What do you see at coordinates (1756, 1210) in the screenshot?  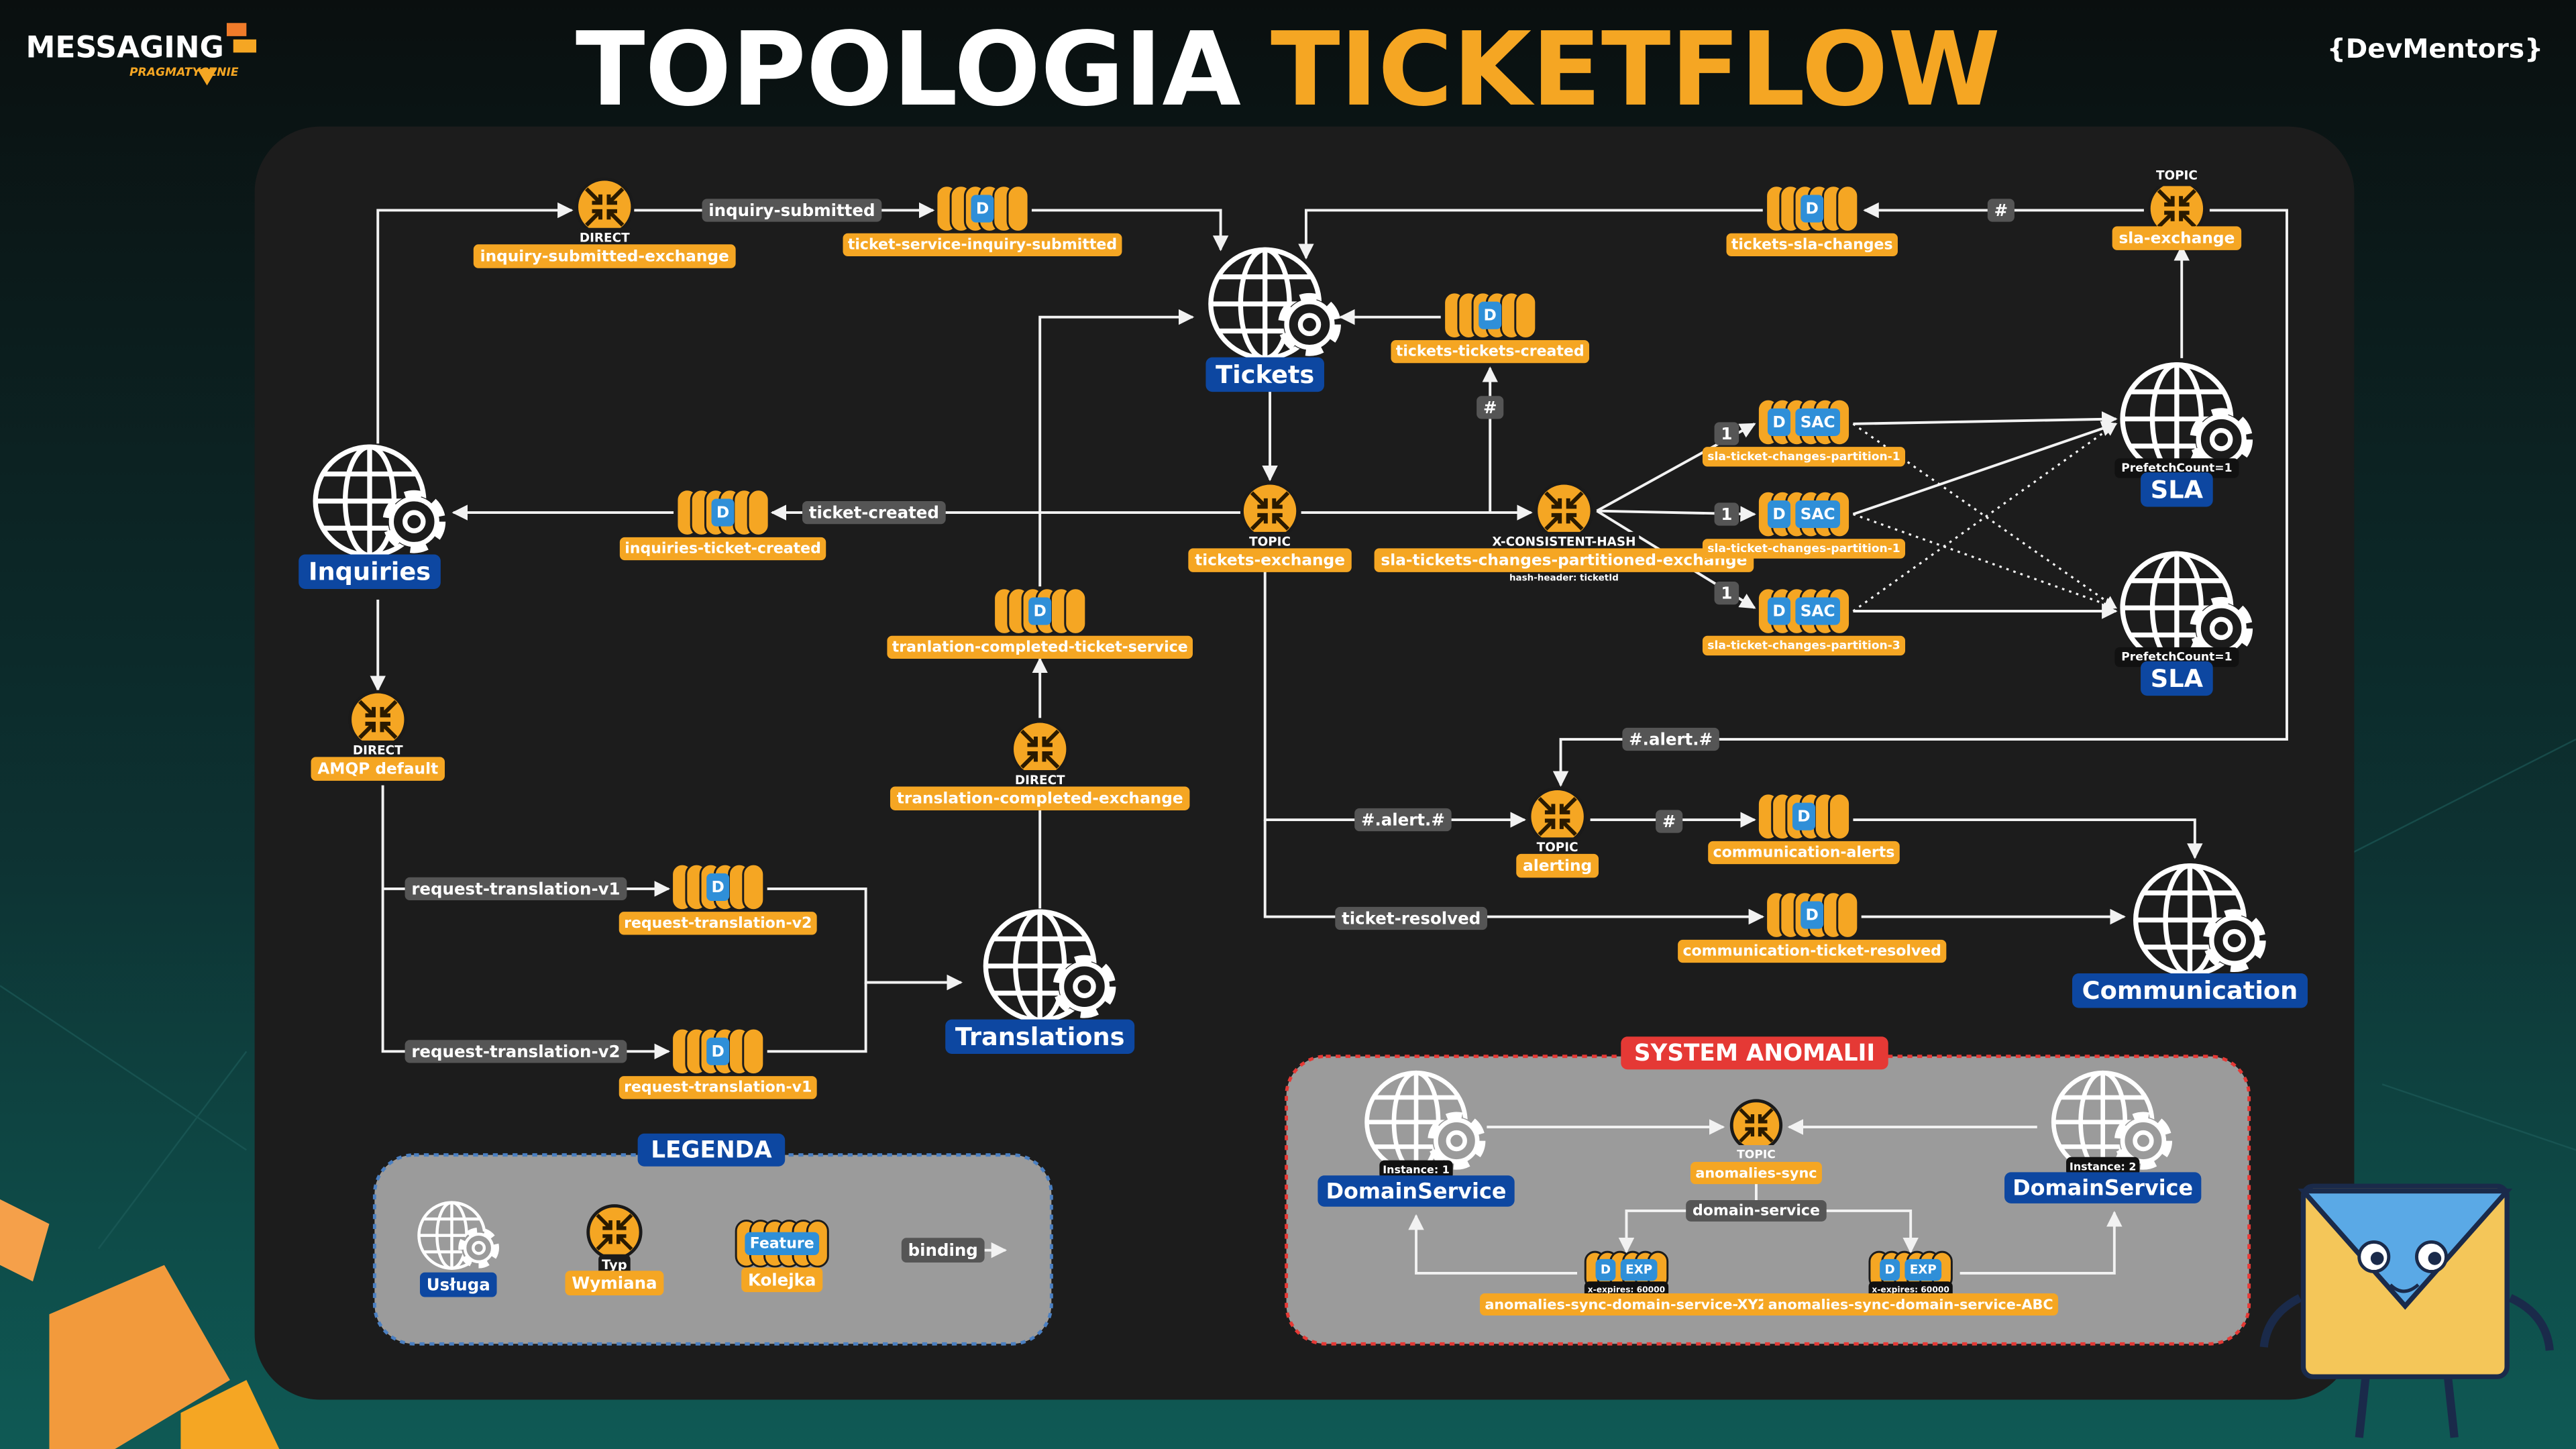 I see `binding-label: domain-service` at bounding box center [1756, 1210].